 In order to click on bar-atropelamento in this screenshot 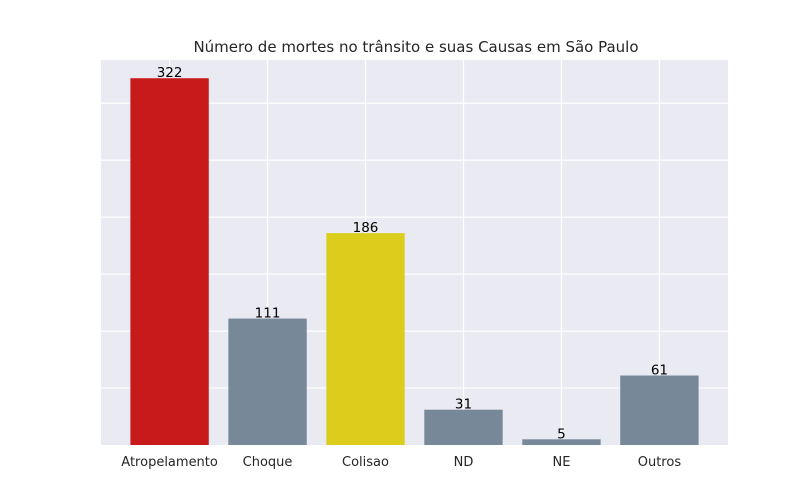, I will do `click(169, 261)`.